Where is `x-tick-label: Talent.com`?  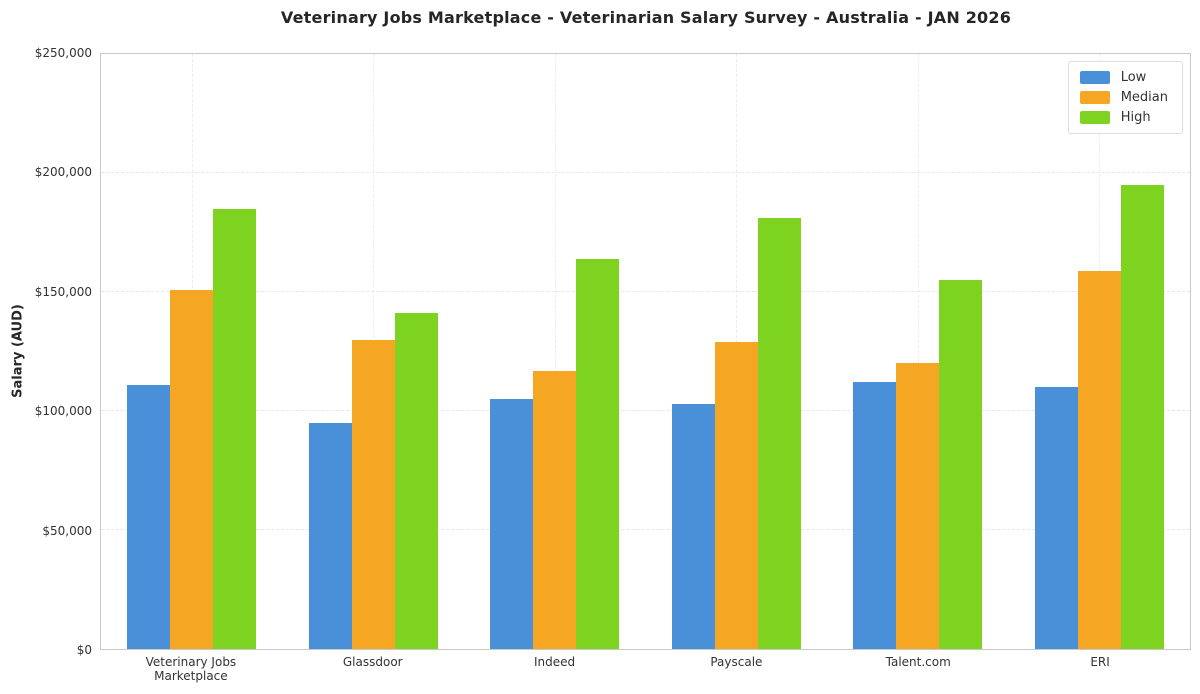
x-tick-label: Talent.com is located at coordinates (918, 669).